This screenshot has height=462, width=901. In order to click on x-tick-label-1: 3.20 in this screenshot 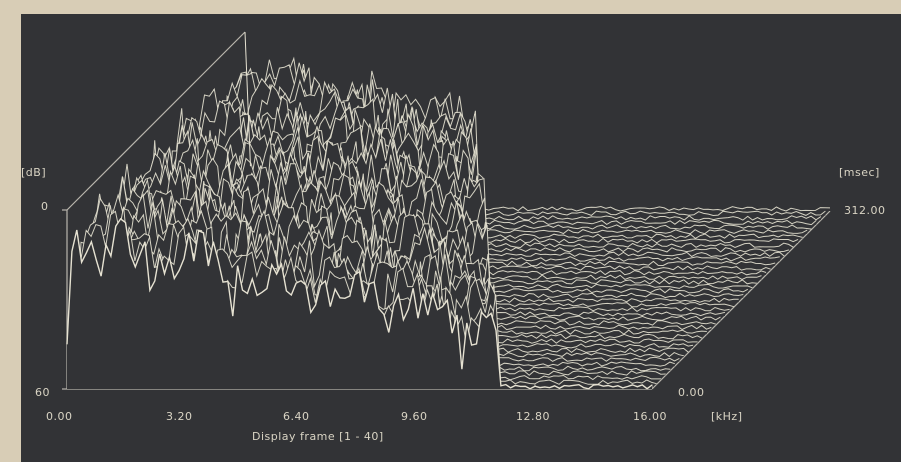, I will do `click(179, 416)`.